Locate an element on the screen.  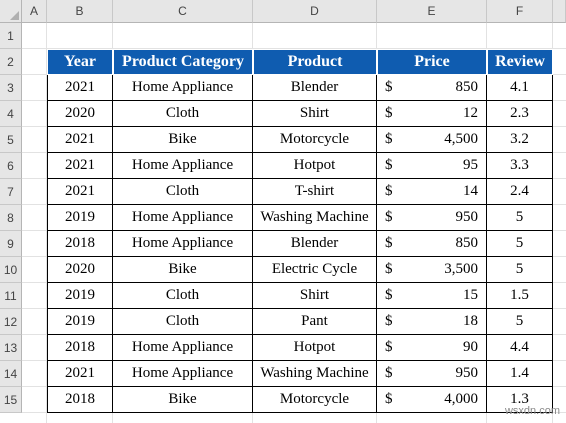
table-cell-price: $90 is located at coordinates (432, 348).